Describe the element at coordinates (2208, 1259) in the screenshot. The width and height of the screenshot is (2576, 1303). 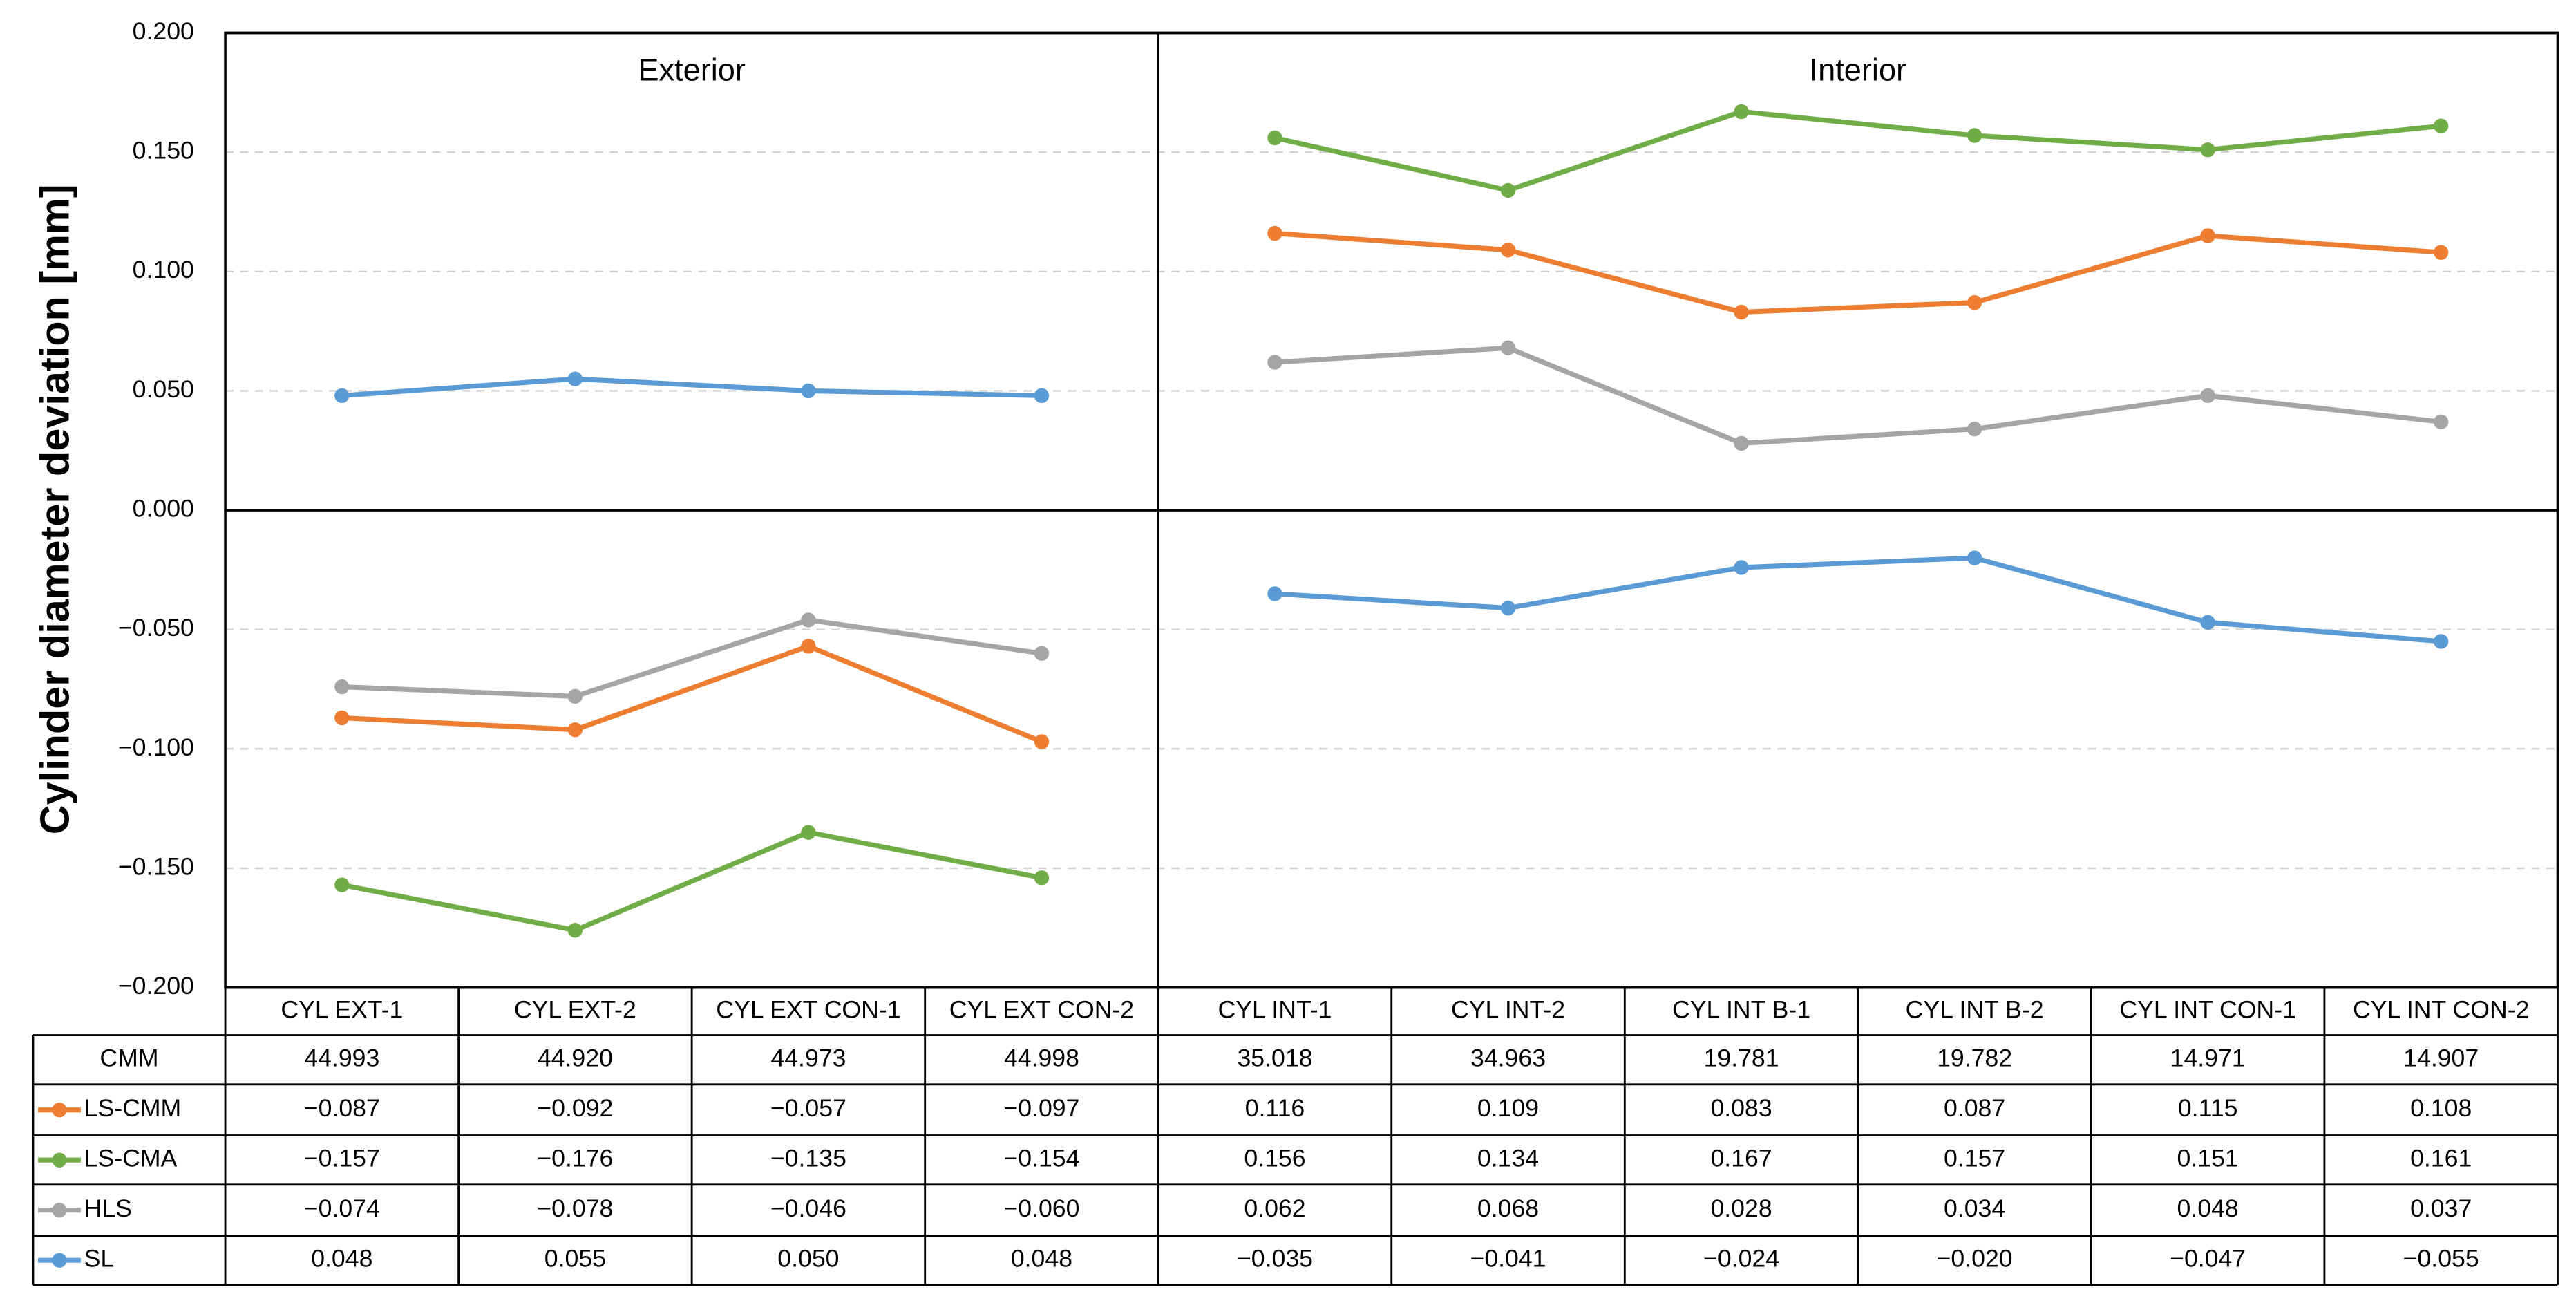
I see `table-cell: −0.047` at that location.